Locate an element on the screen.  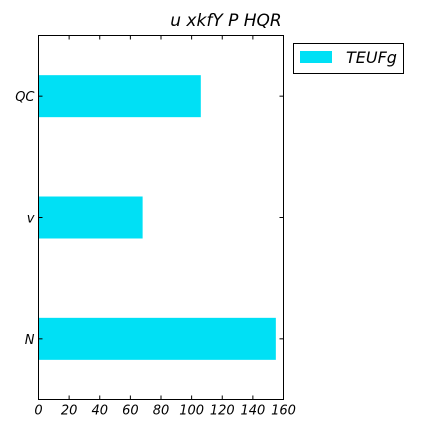
x-tick-label: 0 is located at coordinates (38, 411).